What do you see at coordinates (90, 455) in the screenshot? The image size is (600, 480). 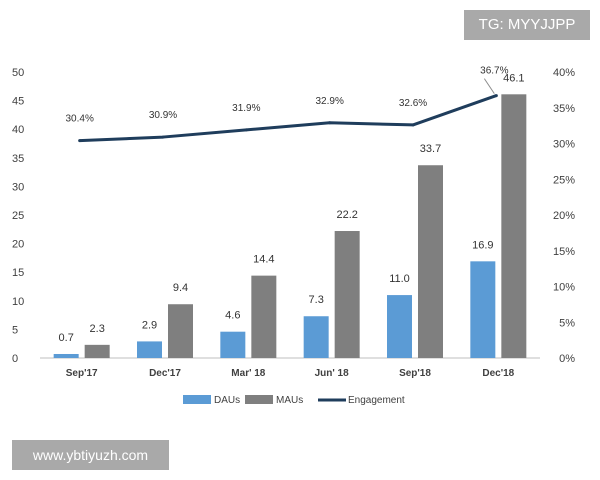 I see `watermark-bottom: www.ybtiyuzh.com` at bounding box center [90, 455].